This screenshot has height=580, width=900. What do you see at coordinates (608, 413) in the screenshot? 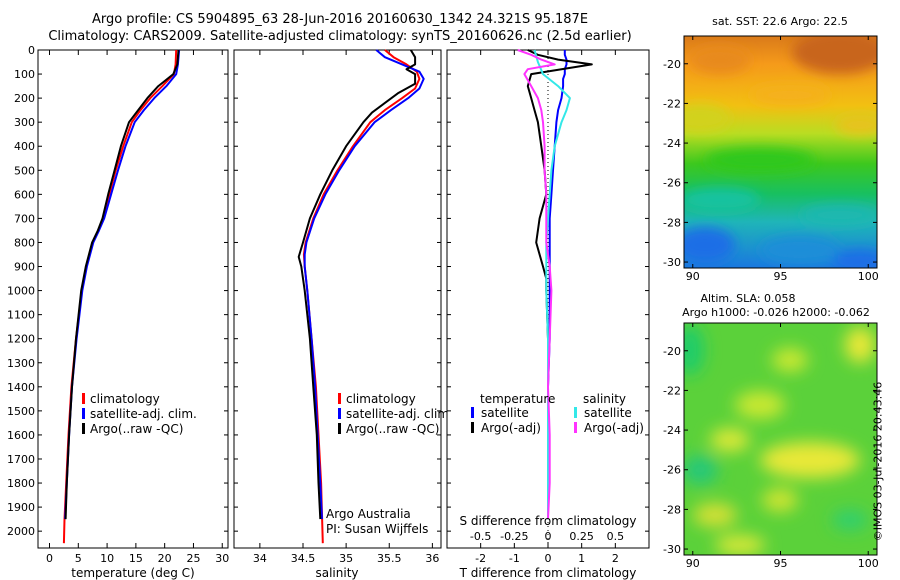
I see `legend-sal-satellite-label: satellite` at bounding box center [608, 413].